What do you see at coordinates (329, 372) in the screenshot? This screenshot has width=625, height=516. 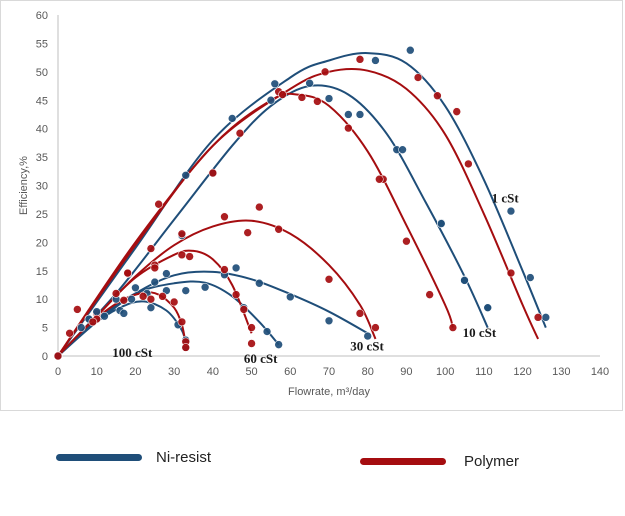 I see `x-tick-label: 70` at bounding box center [329, 372].